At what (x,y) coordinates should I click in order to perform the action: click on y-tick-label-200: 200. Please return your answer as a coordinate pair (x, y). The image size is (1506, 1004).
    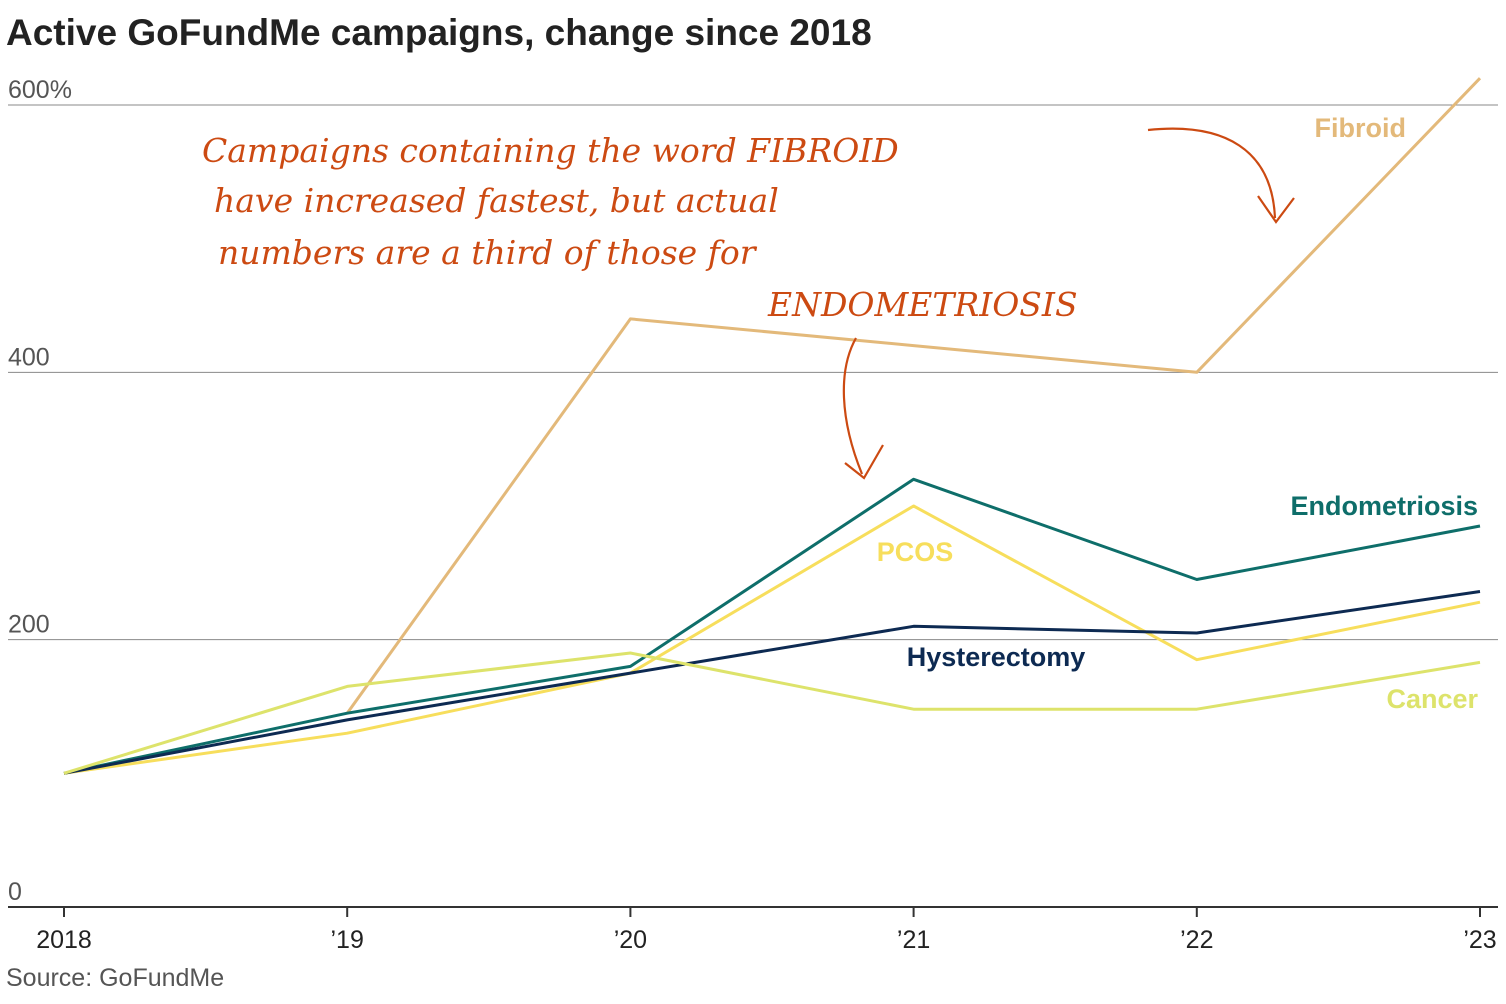
    Looking at the image, I should click on (29, 625).